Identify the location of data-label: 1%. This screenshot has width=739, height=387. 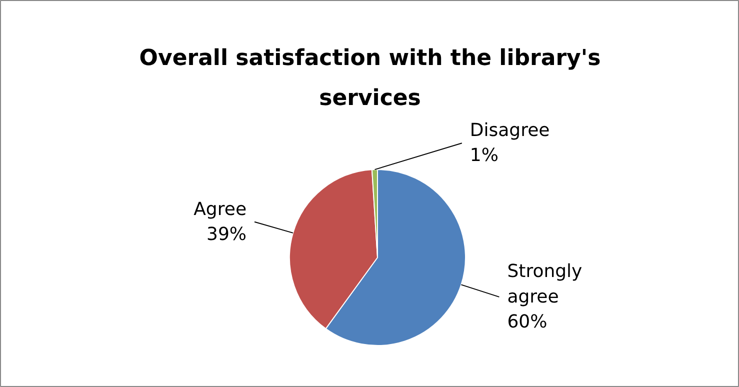
(484, 155).